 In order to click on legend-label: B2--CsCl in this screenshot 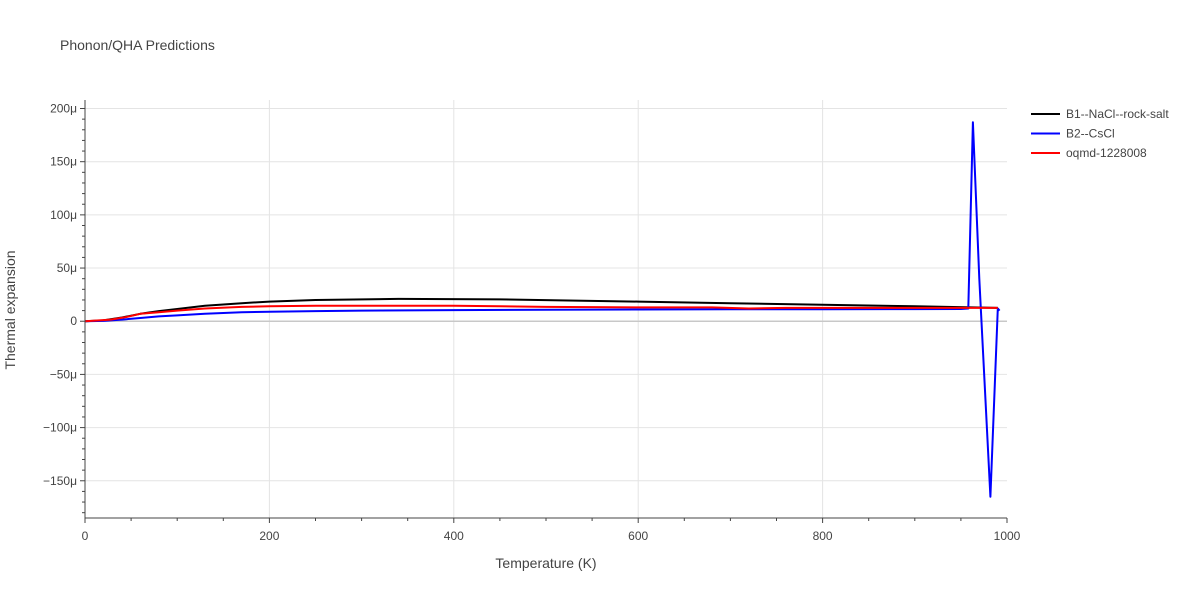, I will do `click(1090, 134)`.